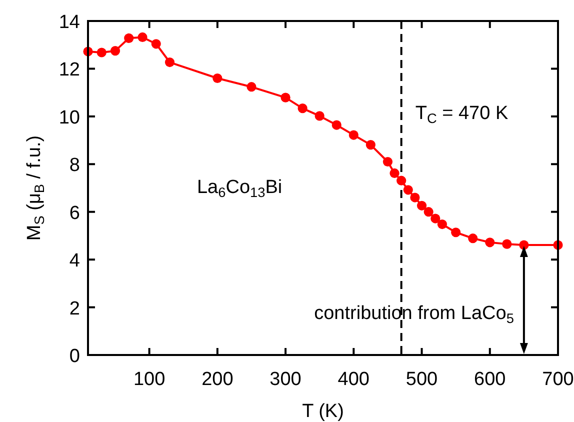 The image size is (574, 422). I want to click on annotation: contribution from LaCo$_{5}$, so click(414, 314).